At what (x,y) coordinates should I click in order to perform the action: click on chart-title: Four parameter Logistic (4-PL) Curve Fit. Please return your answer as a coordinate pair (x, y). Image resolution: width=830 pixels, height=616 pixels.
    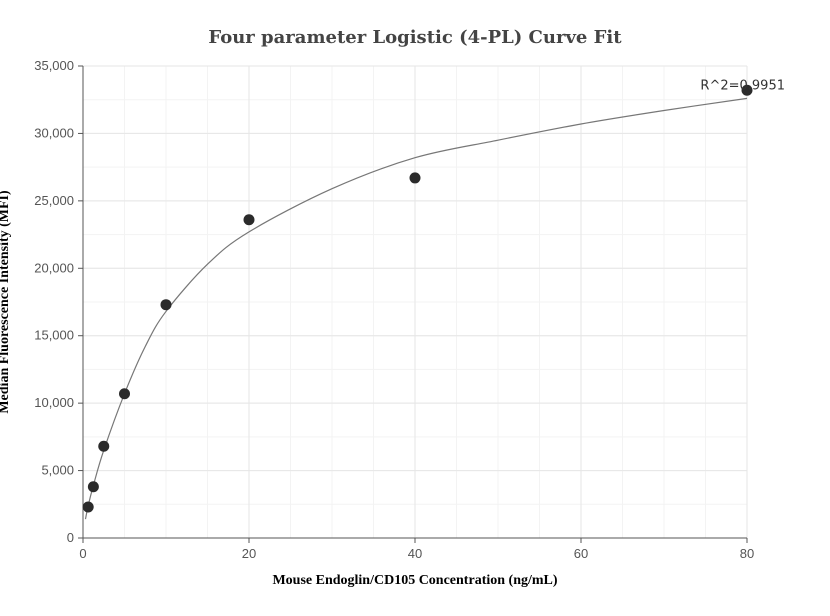
    Looking at the image, I should click on (415, 37).